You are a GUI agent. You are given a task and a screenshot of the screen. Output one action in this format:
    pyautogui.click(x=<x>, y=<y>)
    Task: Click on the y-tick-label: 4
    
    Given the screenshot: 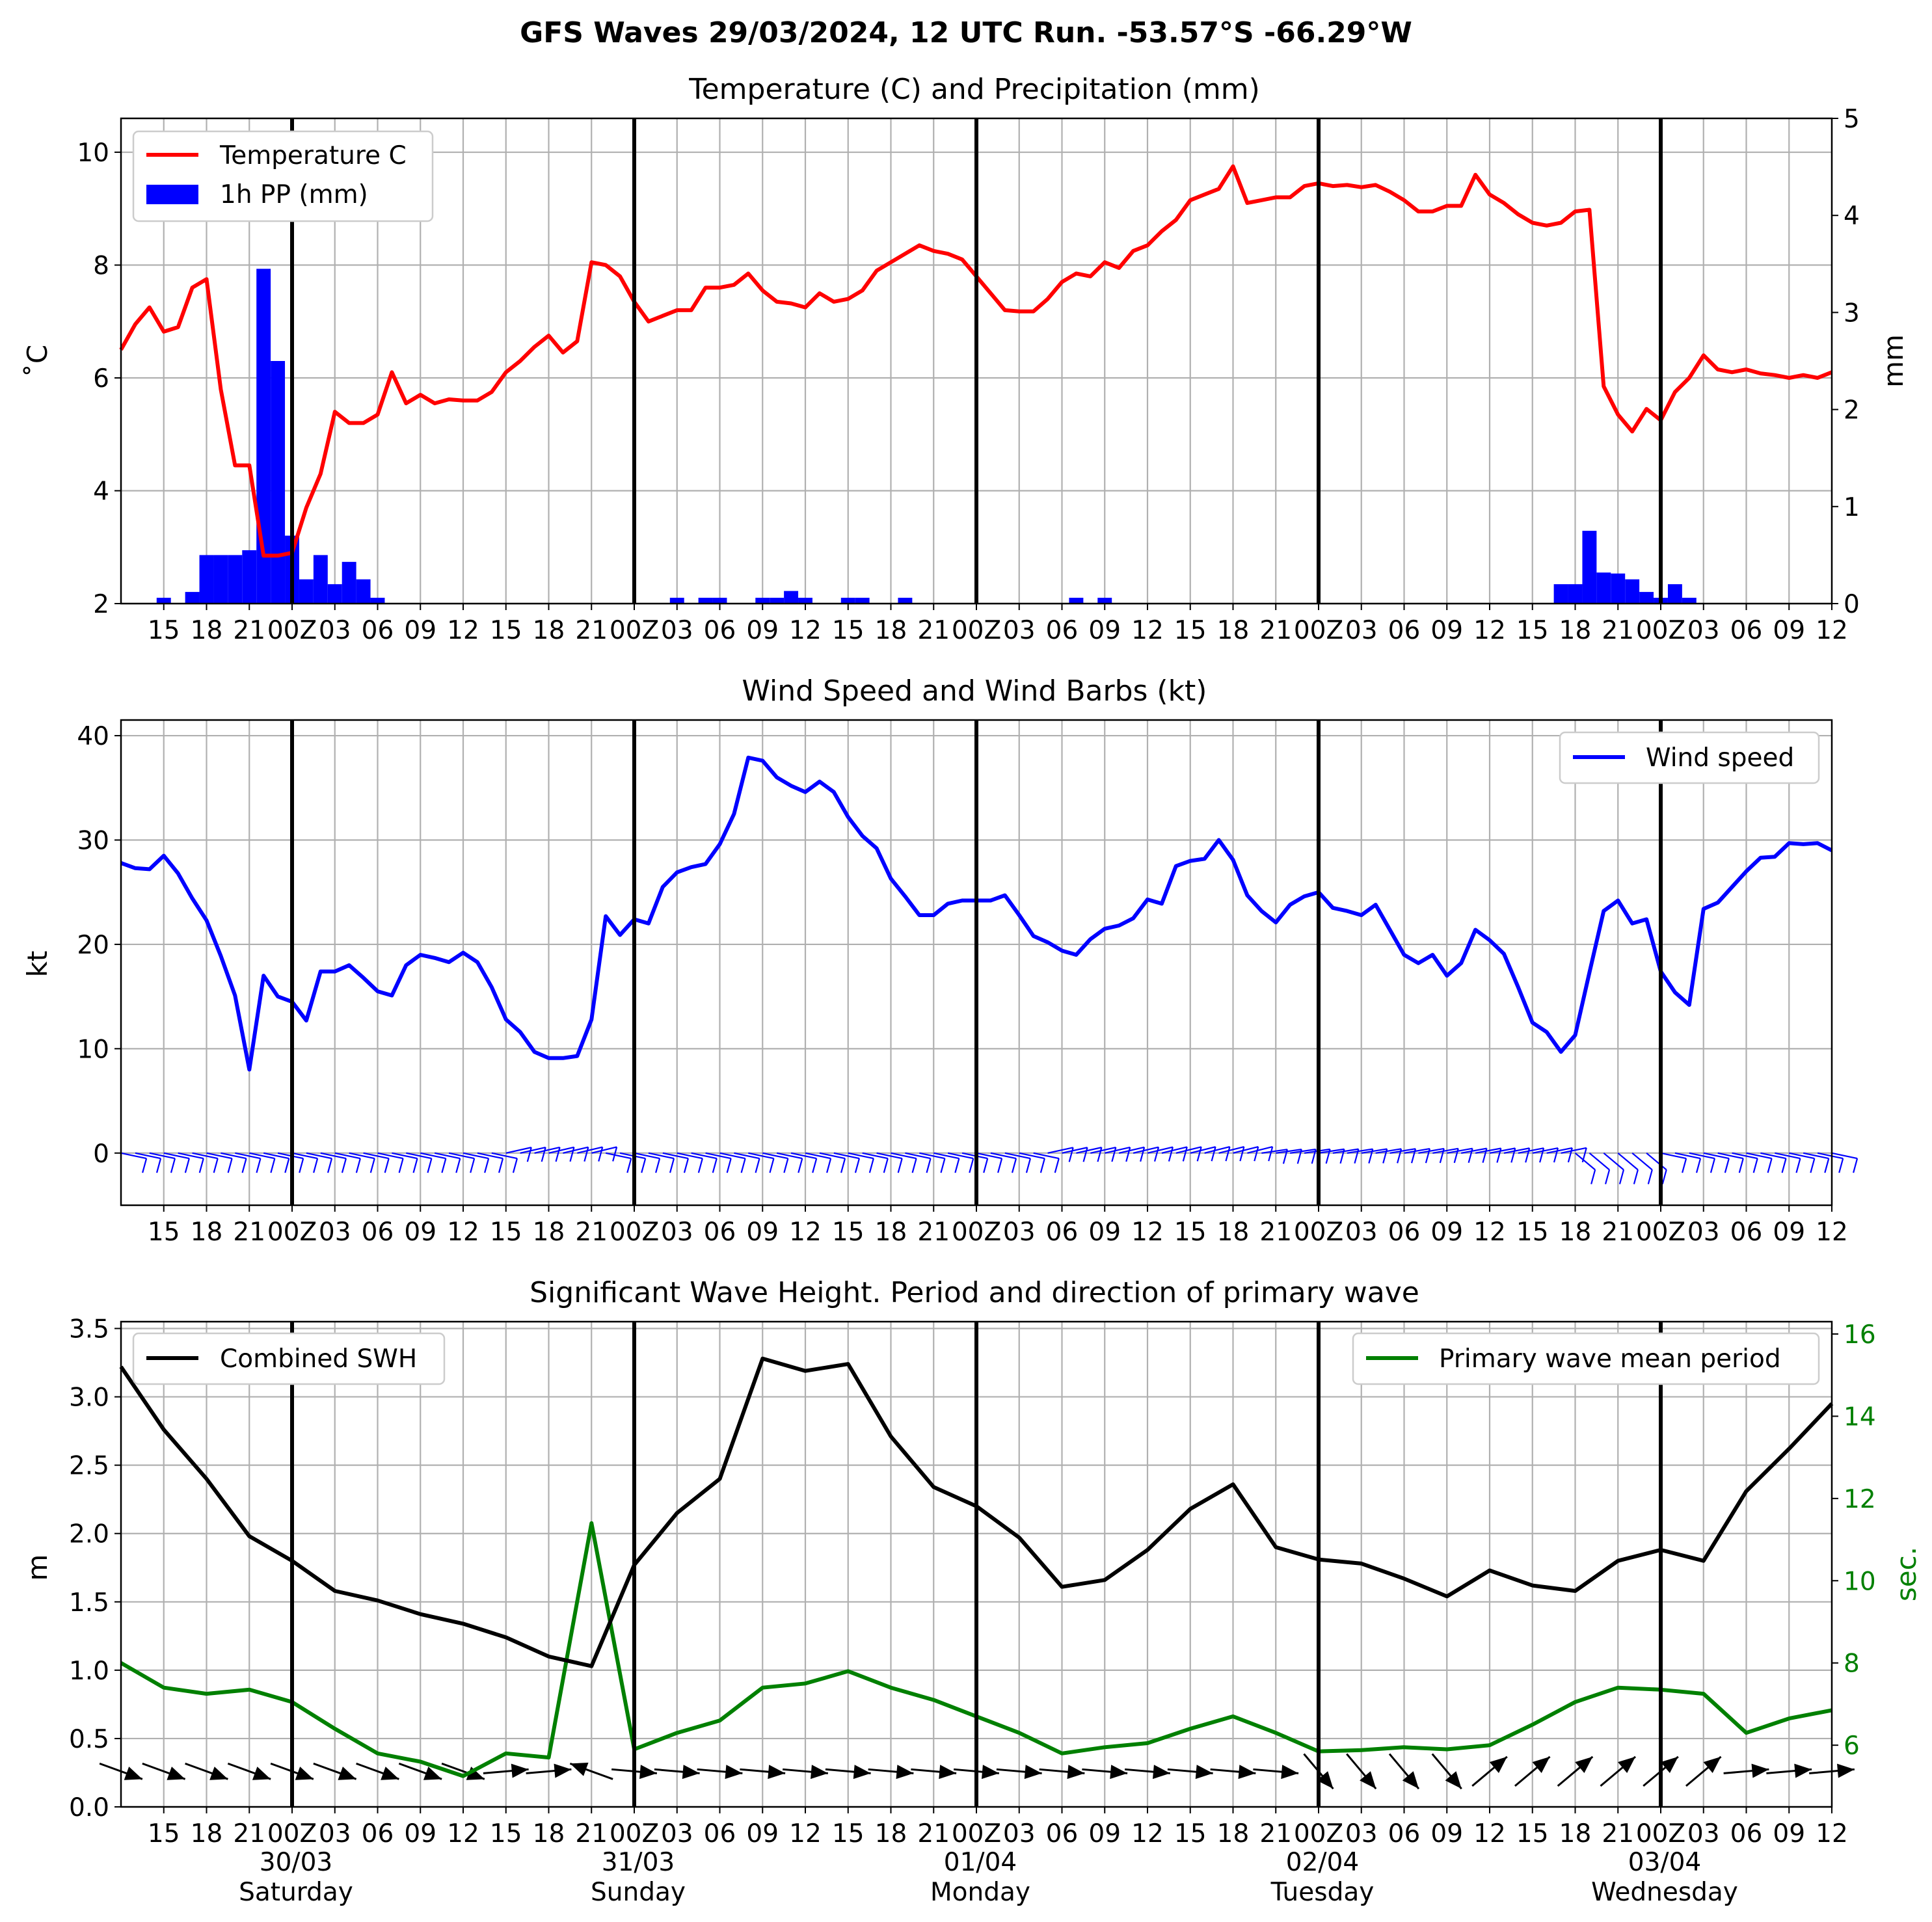 What is the action you would take?
    pyautogui.click(x=101, y=492)
    